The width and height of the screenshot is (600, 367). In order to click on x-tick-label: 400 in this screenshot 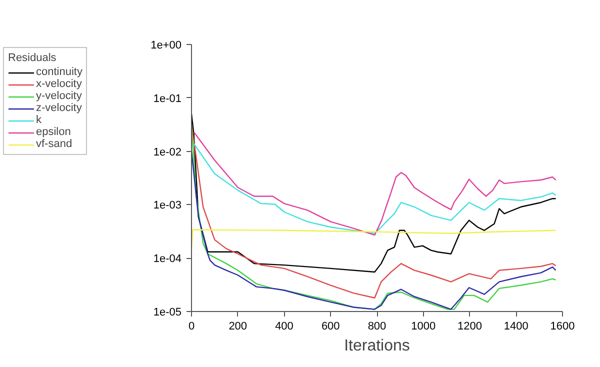, I will do `click(284, 326)`.